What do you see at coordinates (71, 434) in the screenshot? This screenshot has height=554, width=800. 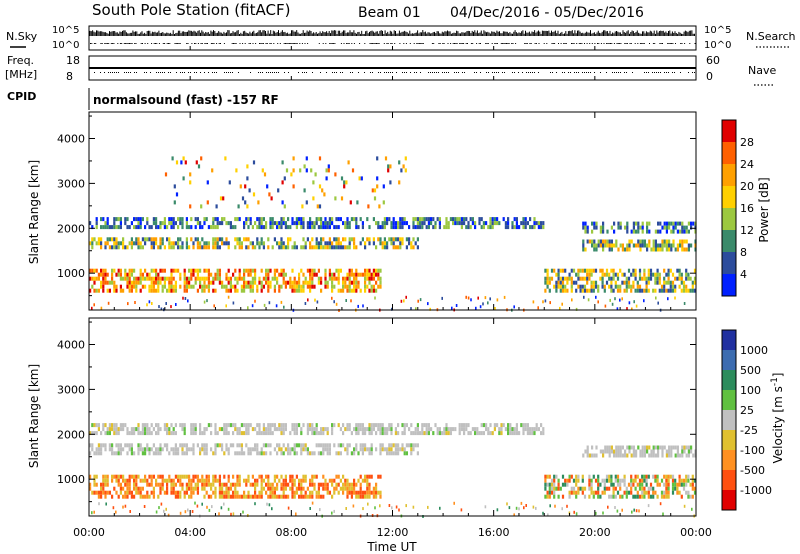 I see `y-tick-label: 2000` at bounding box center [71, 434].